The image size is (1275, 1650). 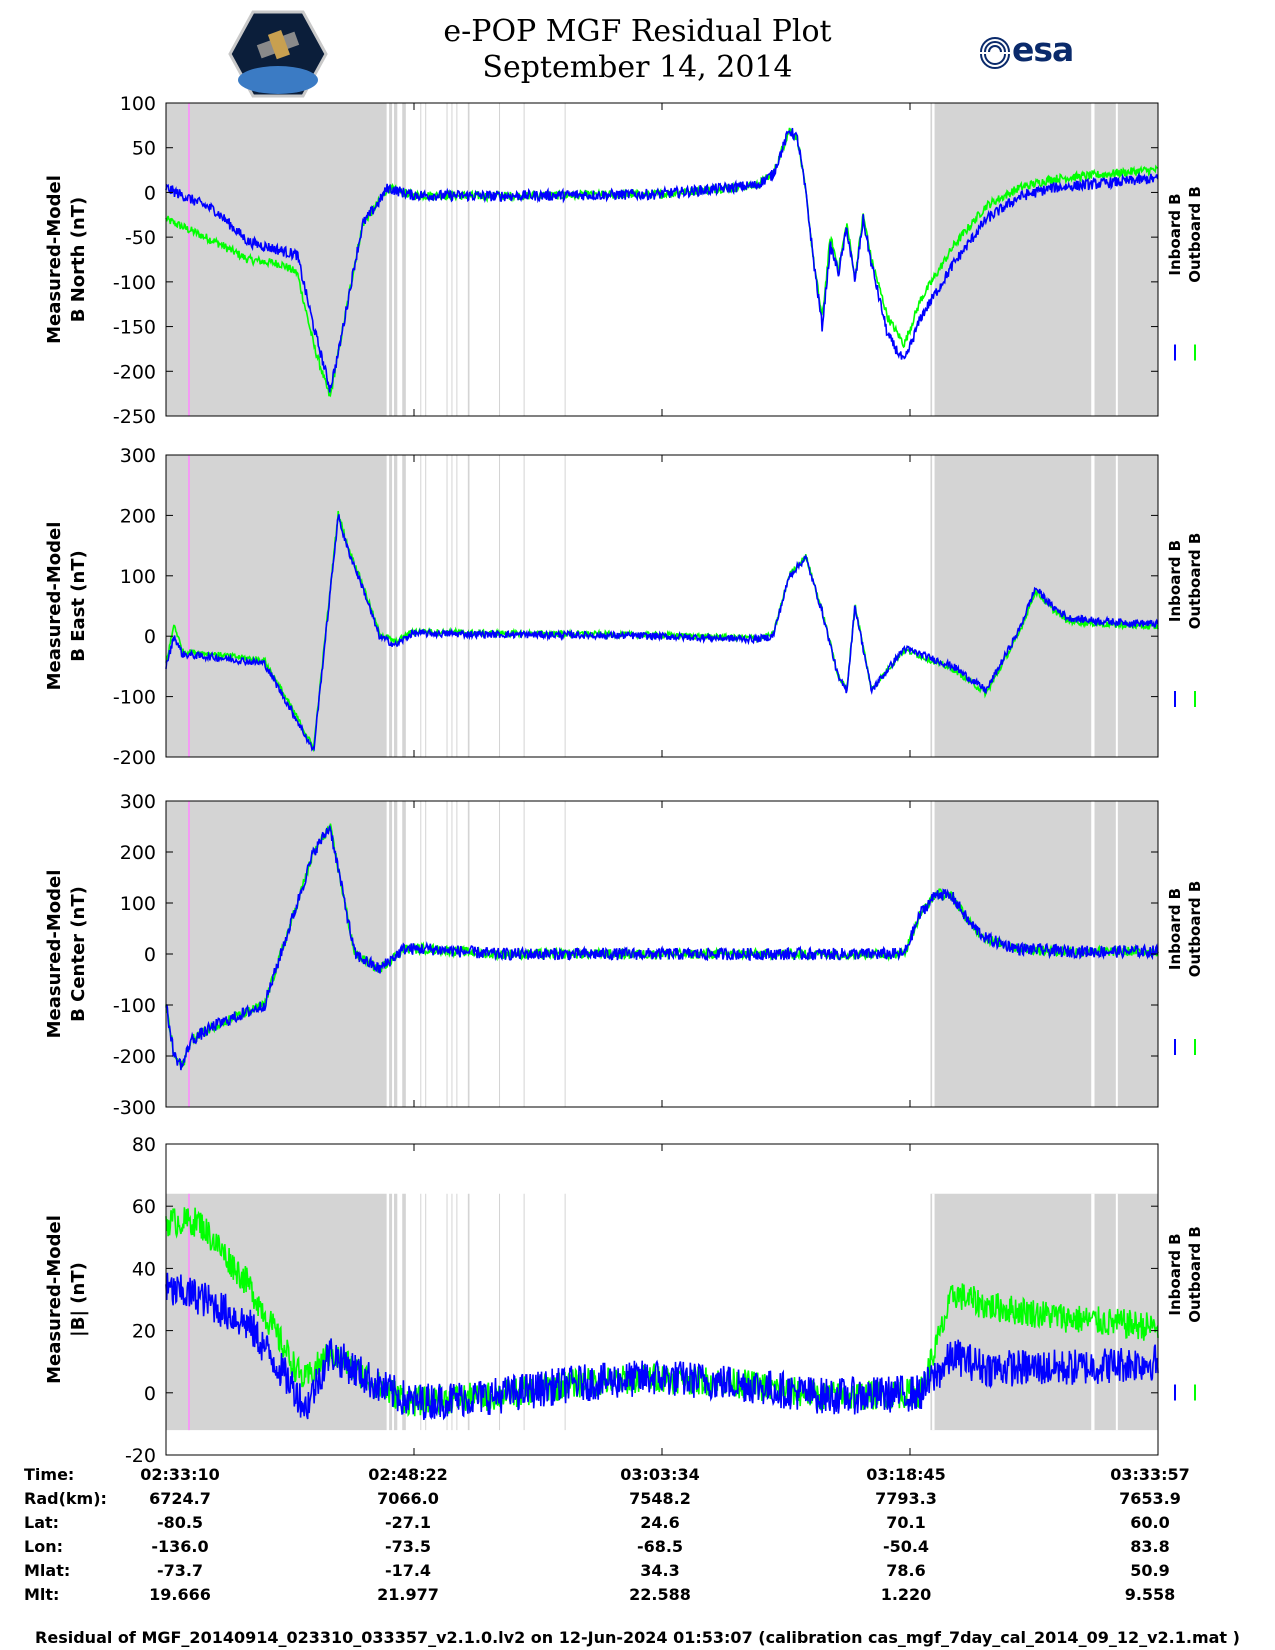 What do you see at coordinates (140, 1456) in the screenshot?
I see `y-tick-label: -20` at bounding box center [140, 1456].